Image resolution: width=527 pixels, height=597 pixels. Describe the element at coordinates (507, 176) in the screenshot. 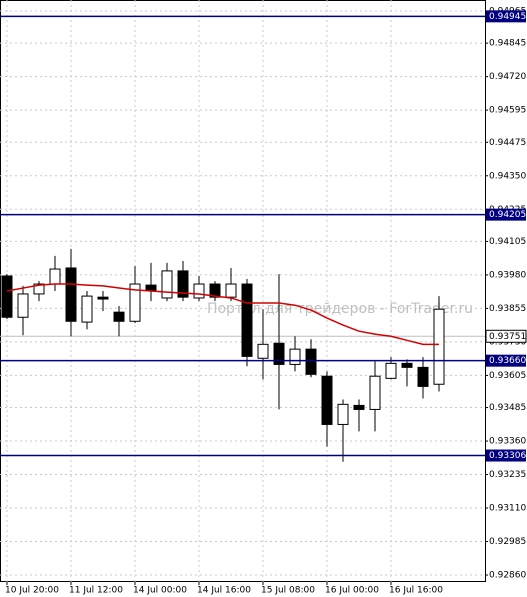

I see `y-tick-label: 0.94350` at that location.